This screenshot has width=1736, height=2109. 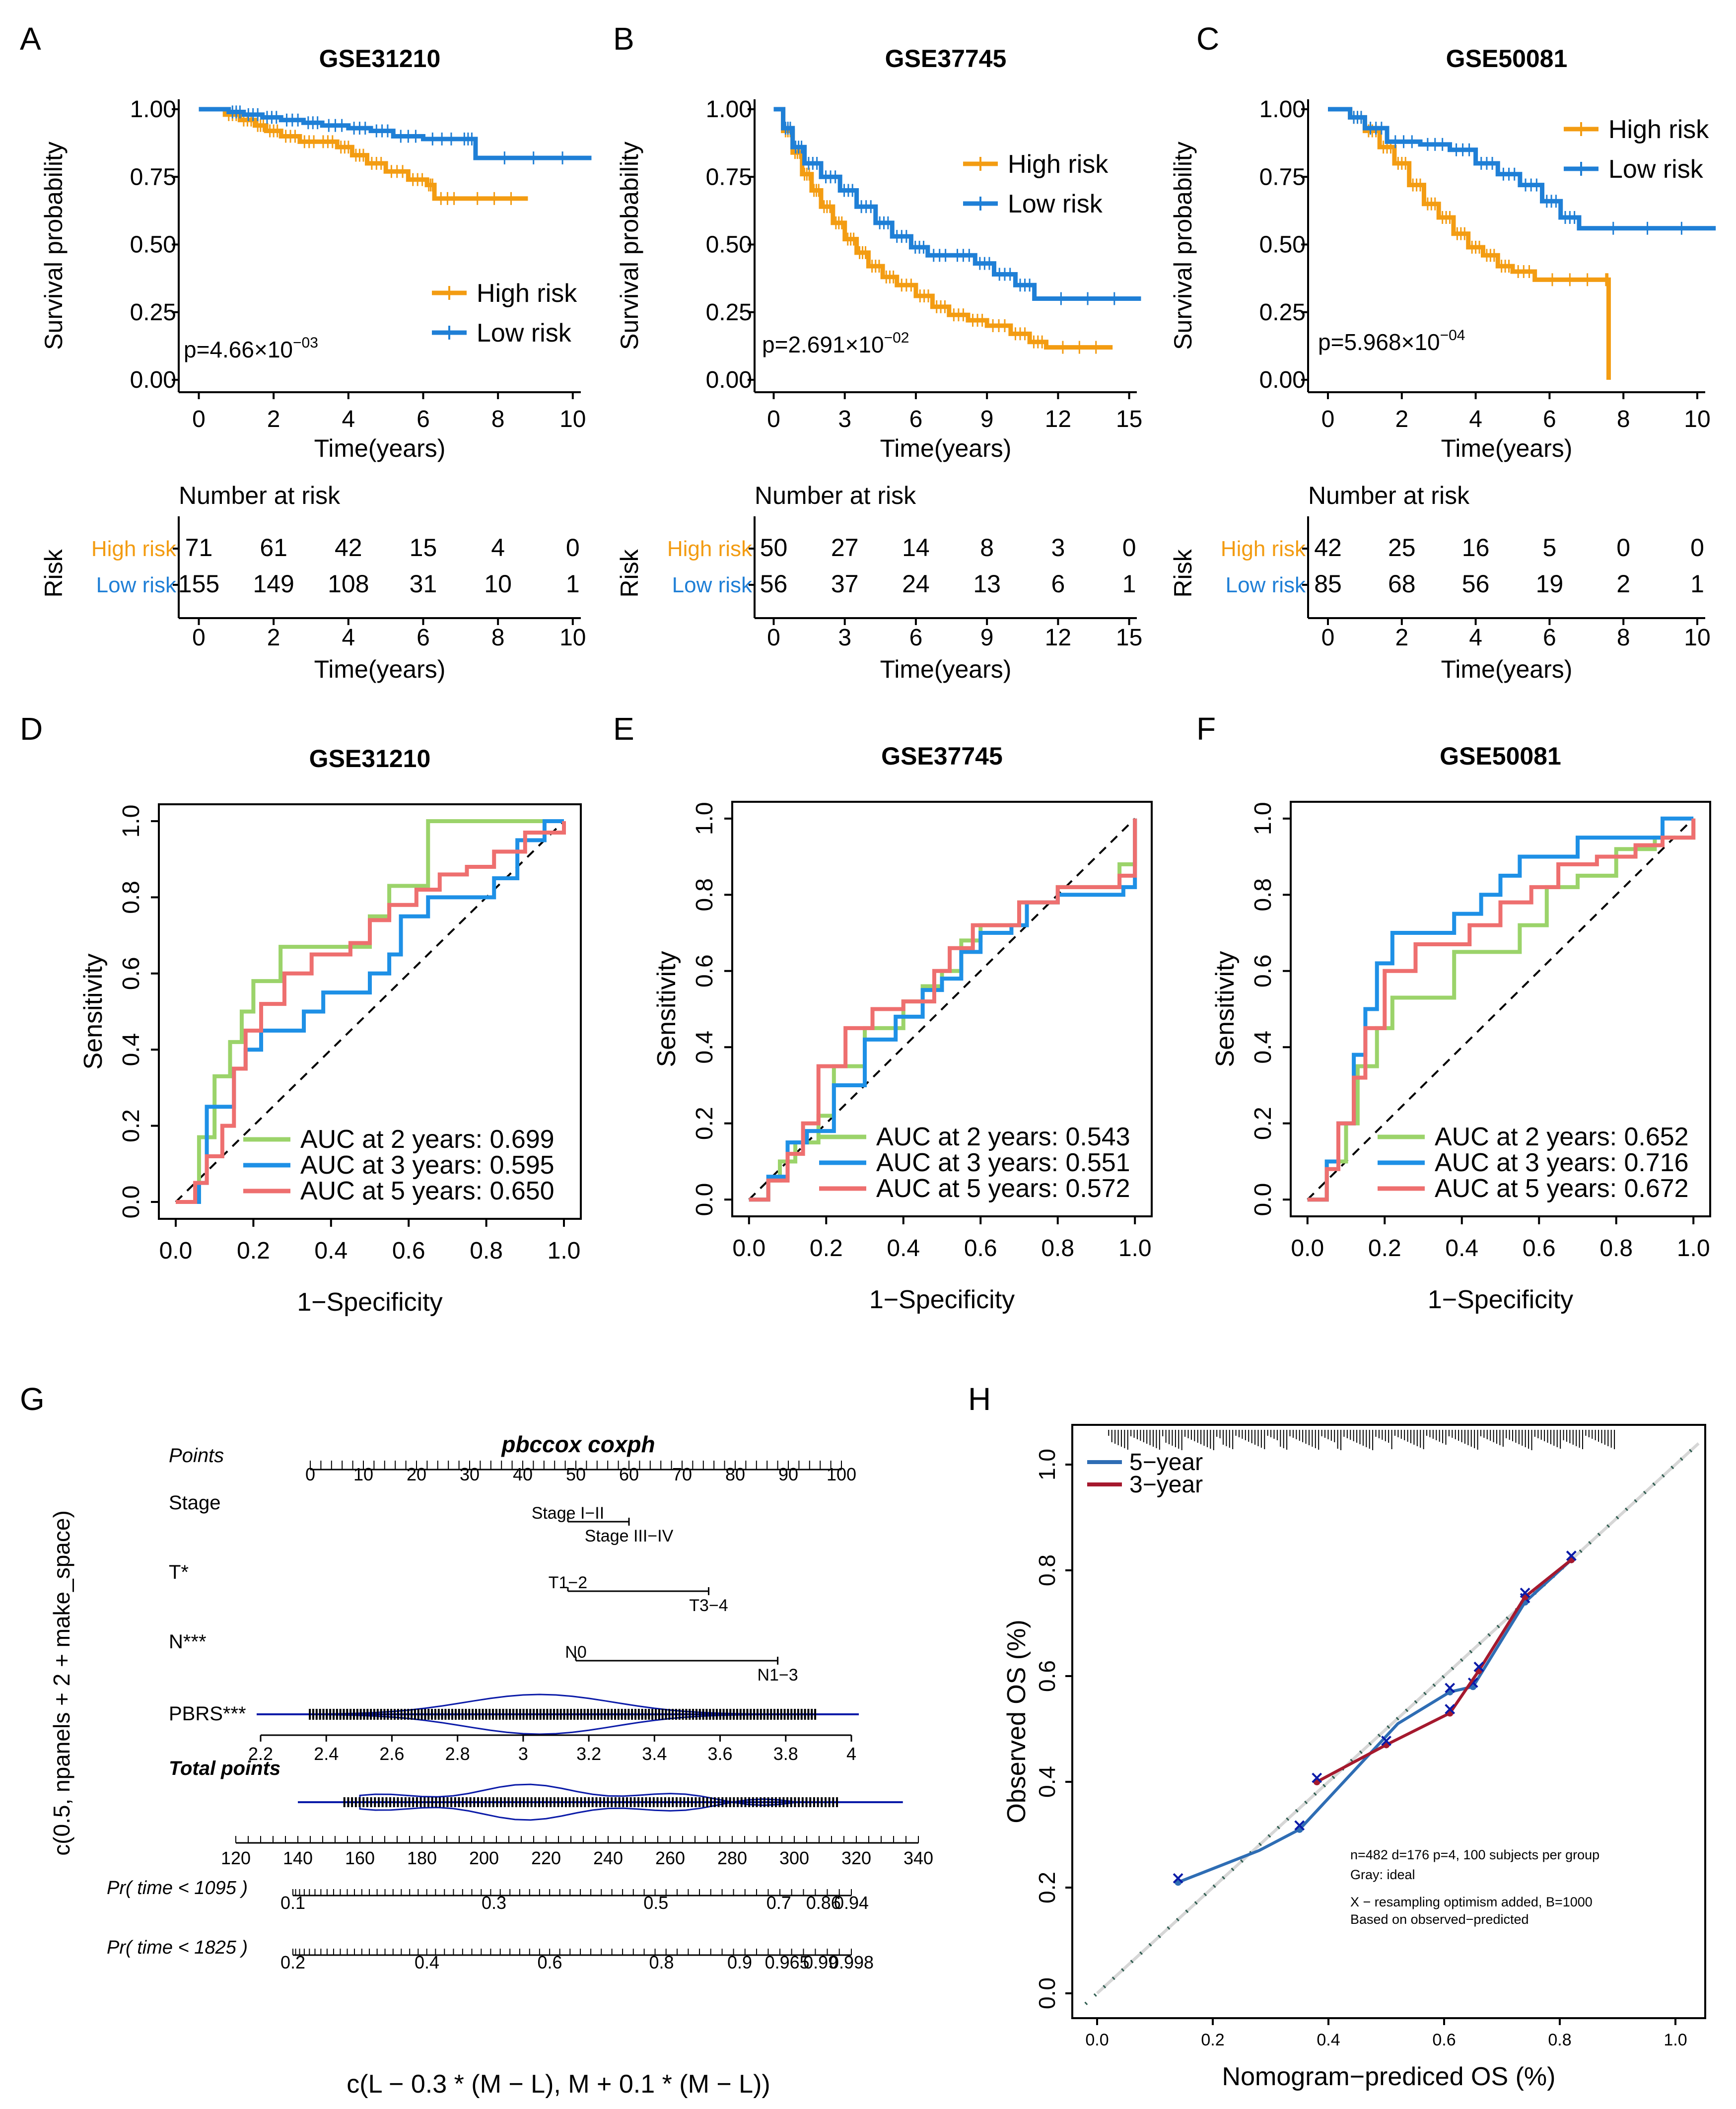 What do you see at coordinates (1439, 1919) in the screenshot?
I see `calibration-note: Based on observed−predicted` at bounding box center [1439, 1919].